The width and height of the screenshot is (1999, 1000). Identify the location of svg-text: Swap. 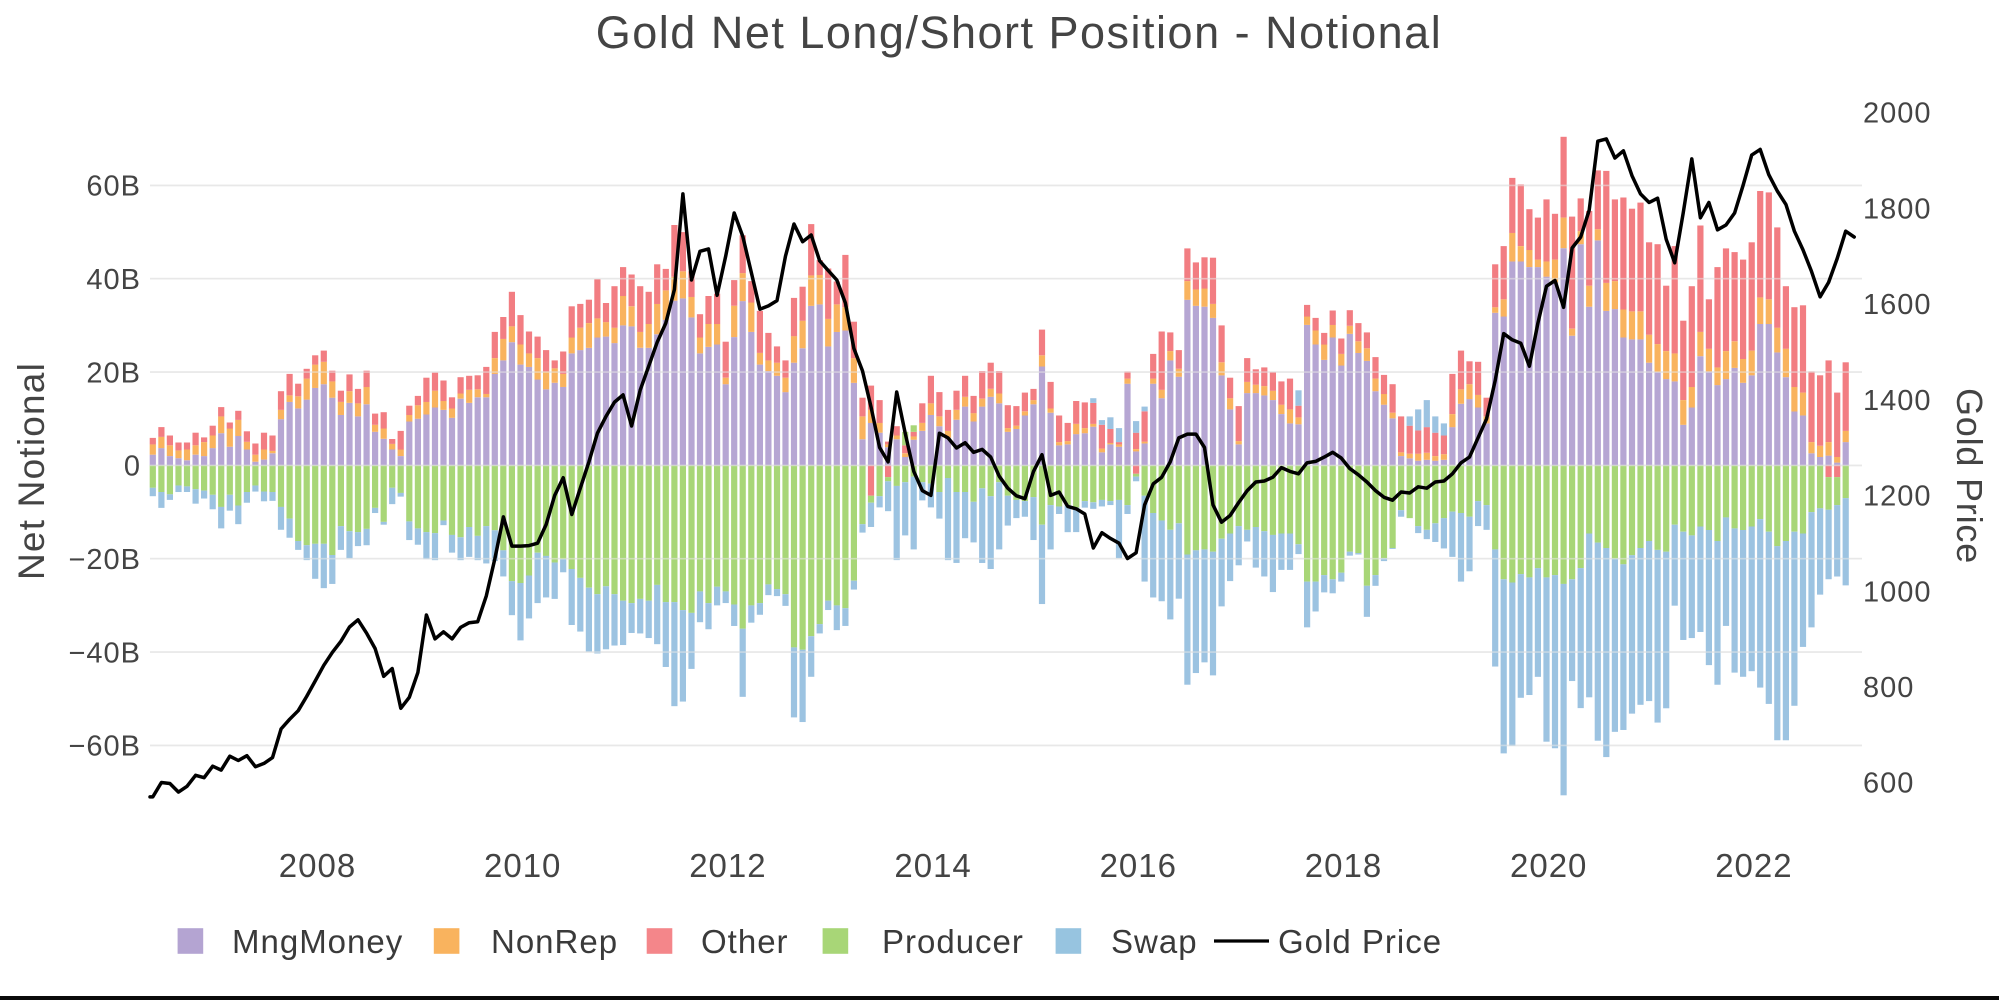
(1154, 941).